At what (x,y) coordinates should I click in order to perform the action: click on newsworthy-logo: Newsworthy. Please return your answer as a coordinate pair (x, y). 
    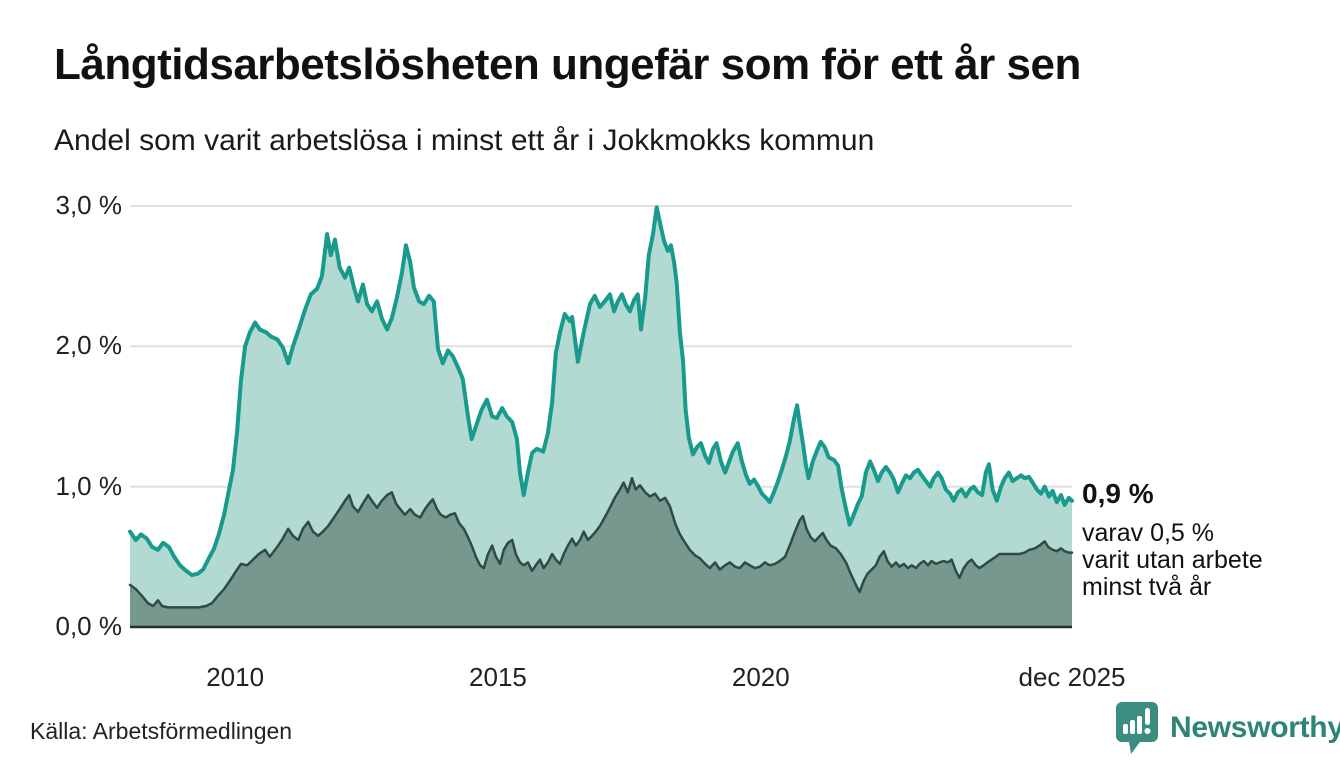
    Looking at the image, I should click on (1227, 728).